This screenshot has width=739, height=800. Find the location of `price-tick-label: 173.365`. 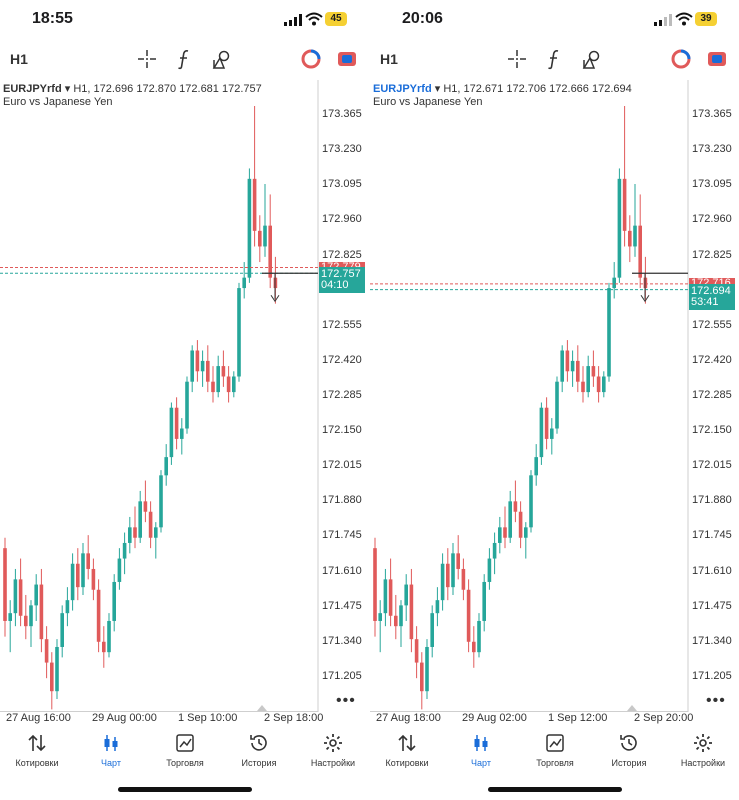

price-tick-label: 173.365 is located at coordinates (342, 114).